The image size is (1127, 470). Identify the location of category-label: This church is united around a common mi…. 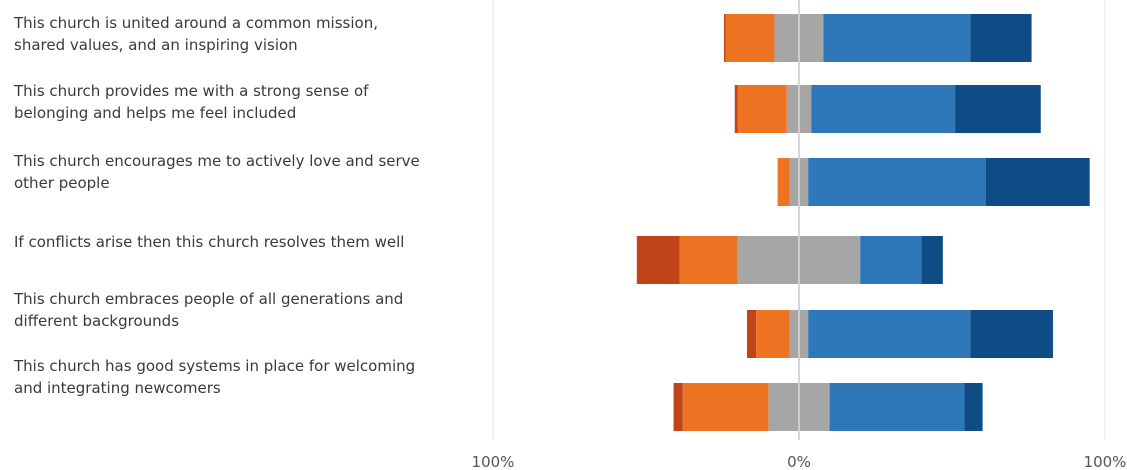
(196, 34).